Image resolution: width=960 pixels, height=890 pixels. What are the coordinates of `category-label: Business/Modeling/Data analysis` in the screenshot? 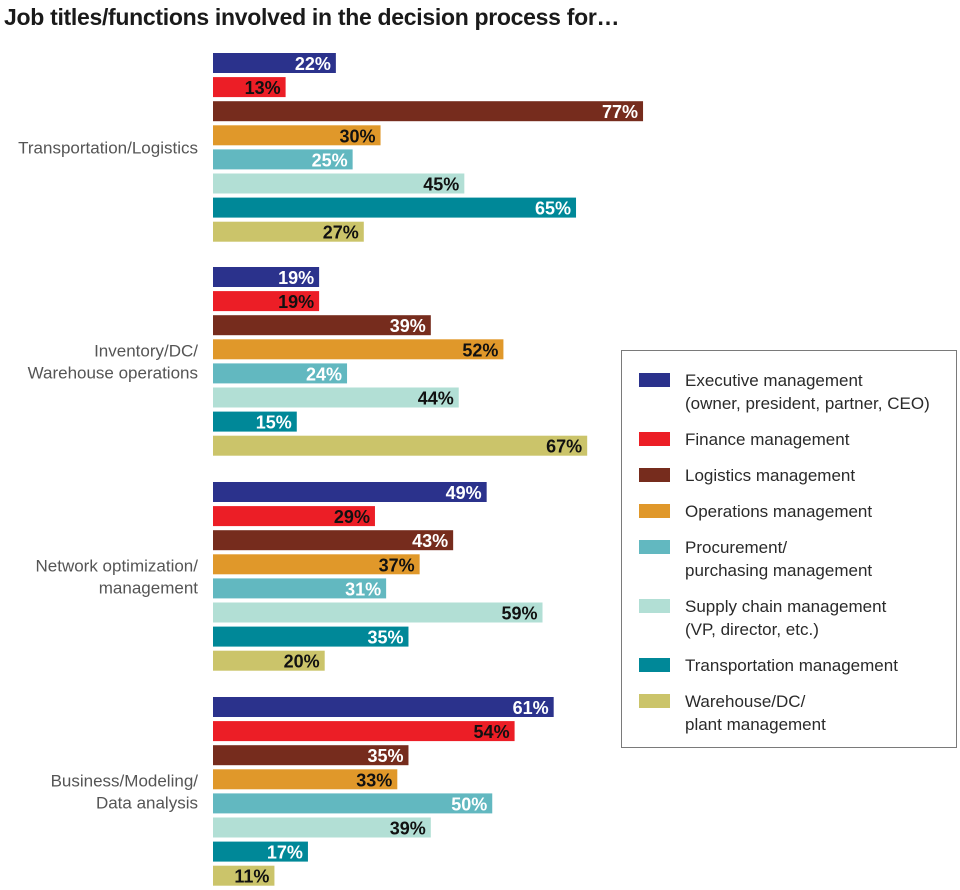 It's located at (125, 791).